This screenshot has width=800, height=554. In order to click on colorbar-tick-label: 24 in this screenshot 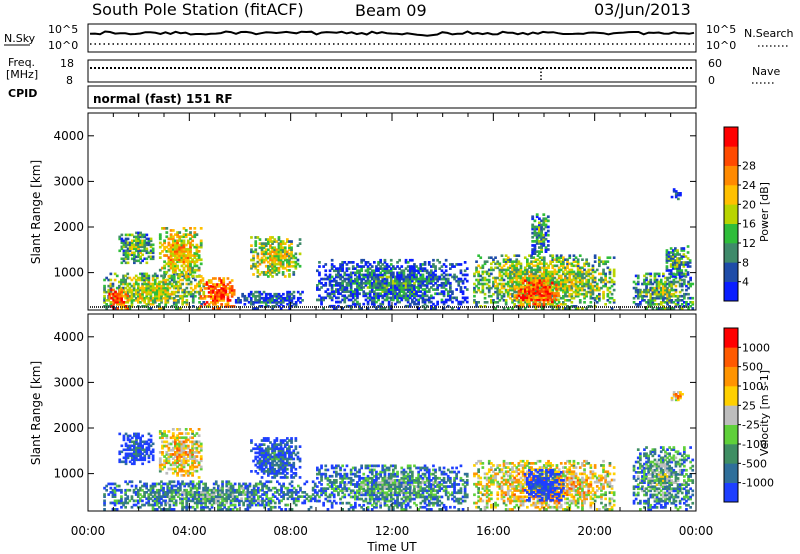, I will do `click(749, 185)`.